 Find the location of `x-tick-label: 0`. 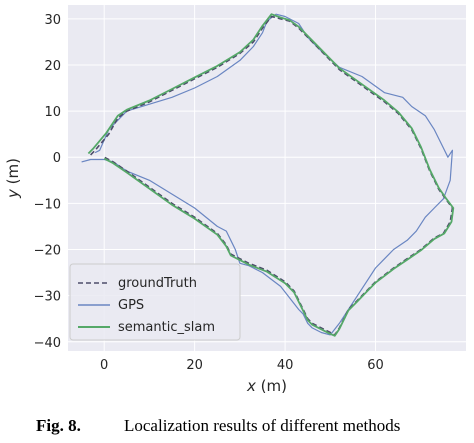

x-tick-label: 0 is located at coordinates (104, 365).